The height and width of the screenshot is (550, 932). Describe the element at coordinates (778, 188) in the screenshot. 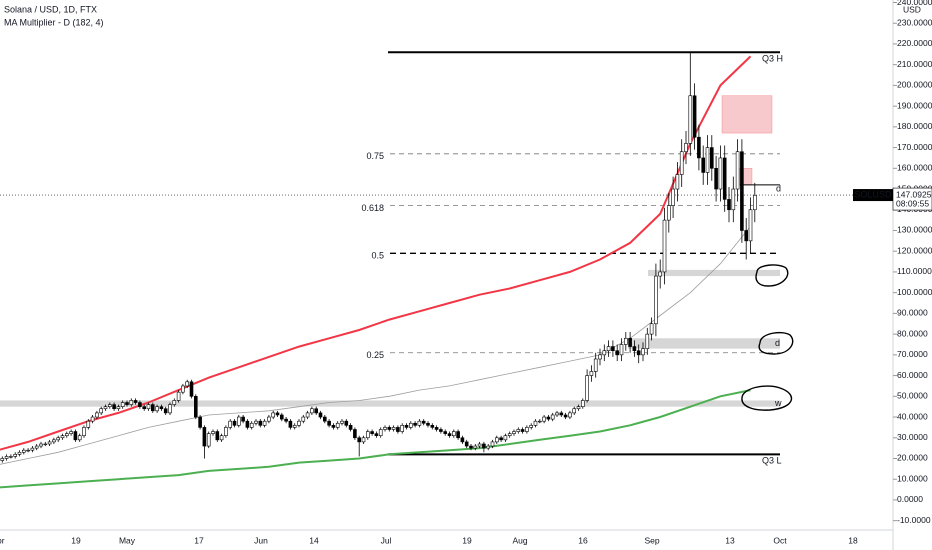

I see `marker-label: d` at that location.